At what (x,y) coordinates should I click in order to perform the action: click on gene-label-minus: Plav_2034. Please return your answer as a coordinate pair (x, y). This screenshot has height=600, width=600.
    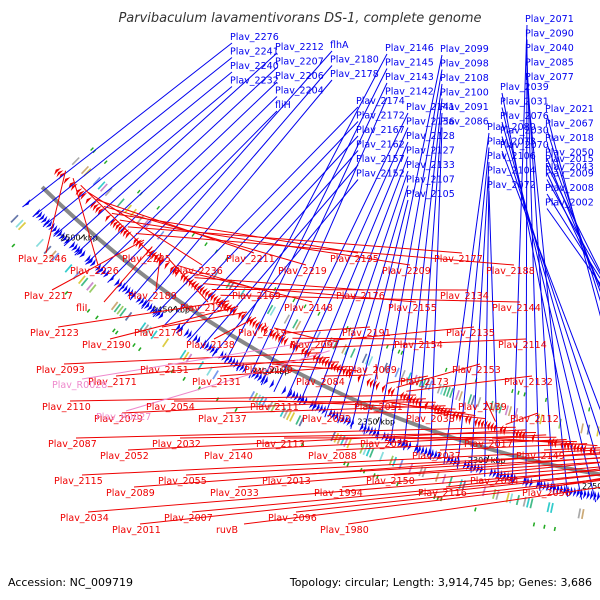
    Looking at the image, I should click on (84, 518).